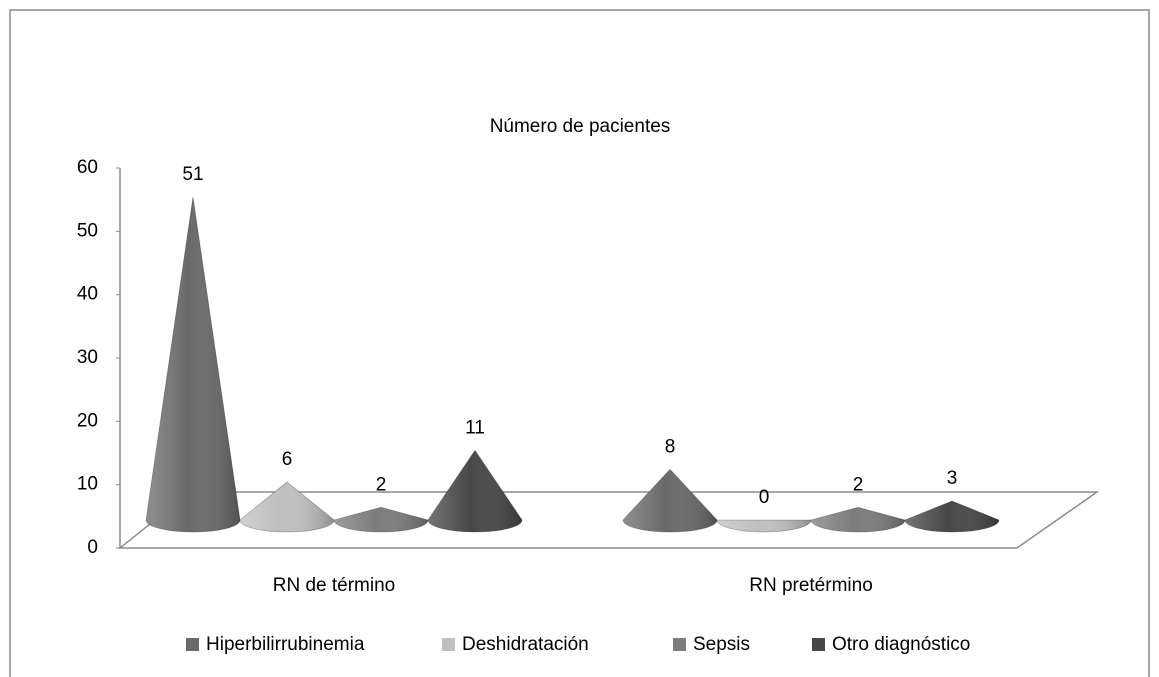 This screenshot has height=677, width=1159. What do you see at coordinates (287, 459) in the screenshot?
I see `data-label: 6` at bounding box center [287, 459].